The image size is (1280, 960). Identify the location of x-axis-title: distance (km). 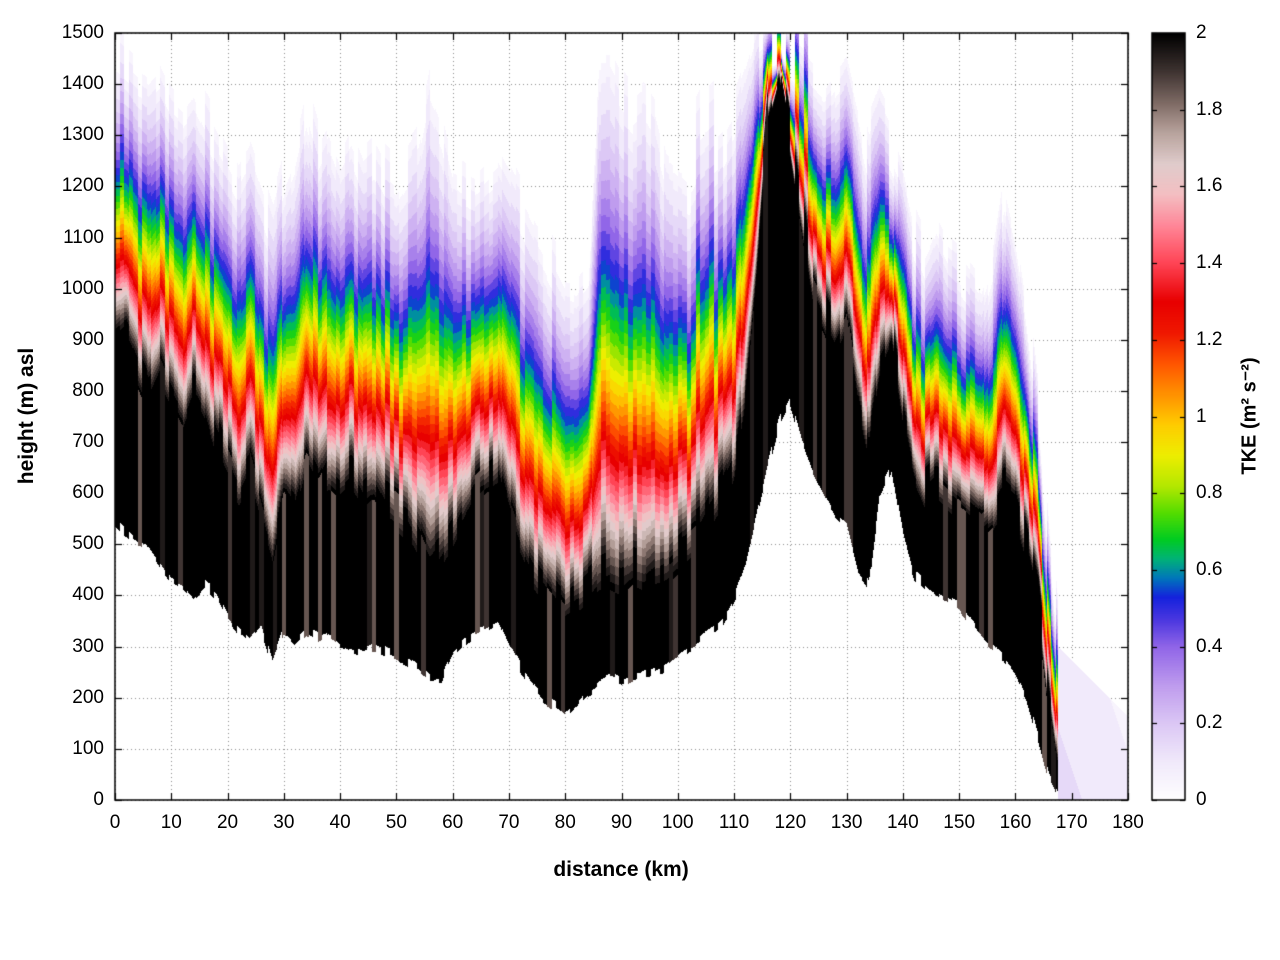
(621, 869).